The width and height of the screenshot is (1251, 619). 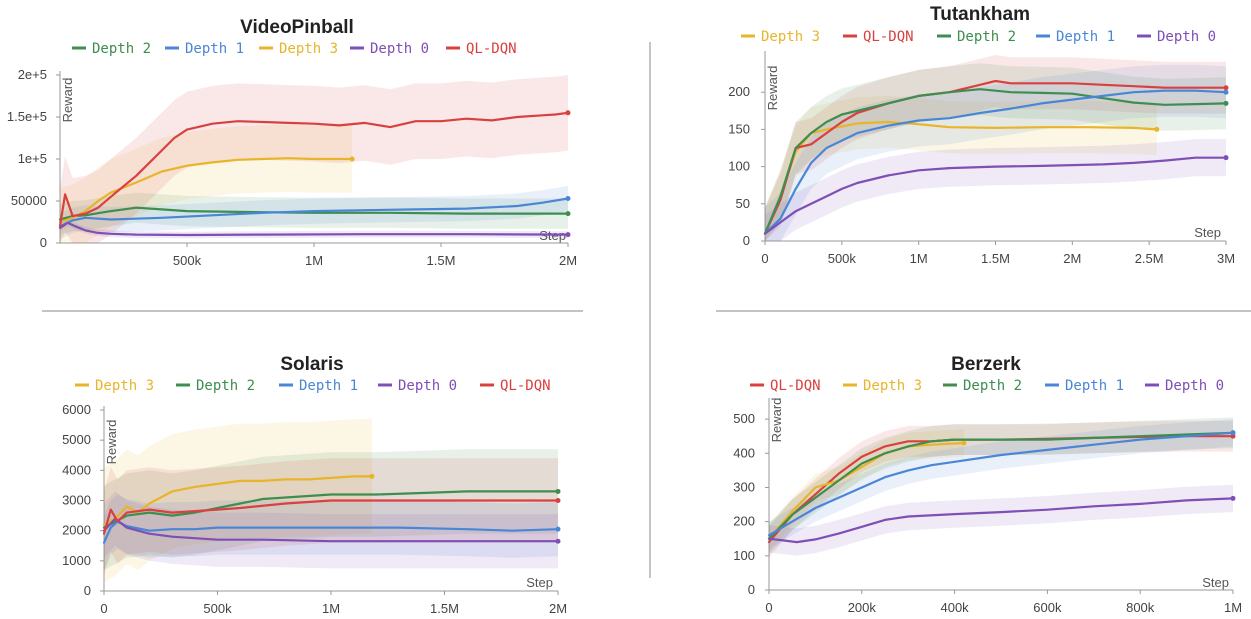 What do you see at coordinates (76, 500) in the screenshot?
I see `y-tick-label: 3000` at bounding box center [76, 500].